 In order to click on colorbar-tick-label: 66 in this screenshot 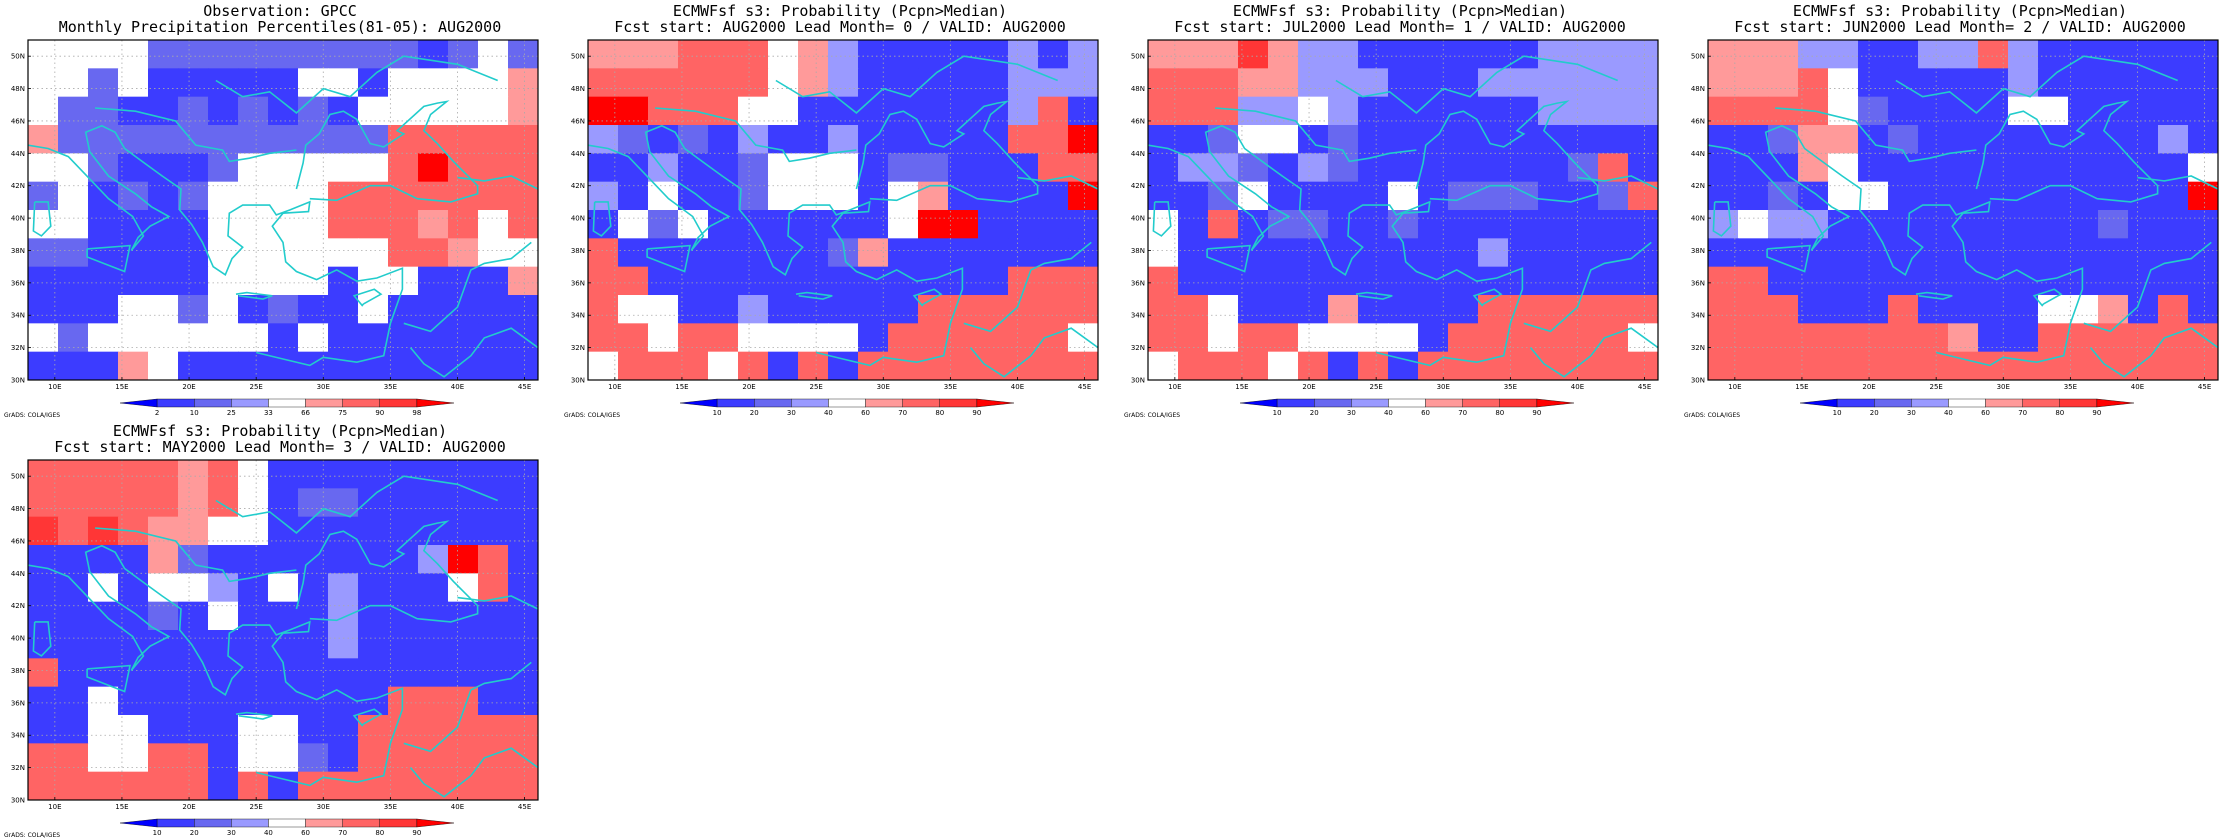, I will do `click(305, 413)`.